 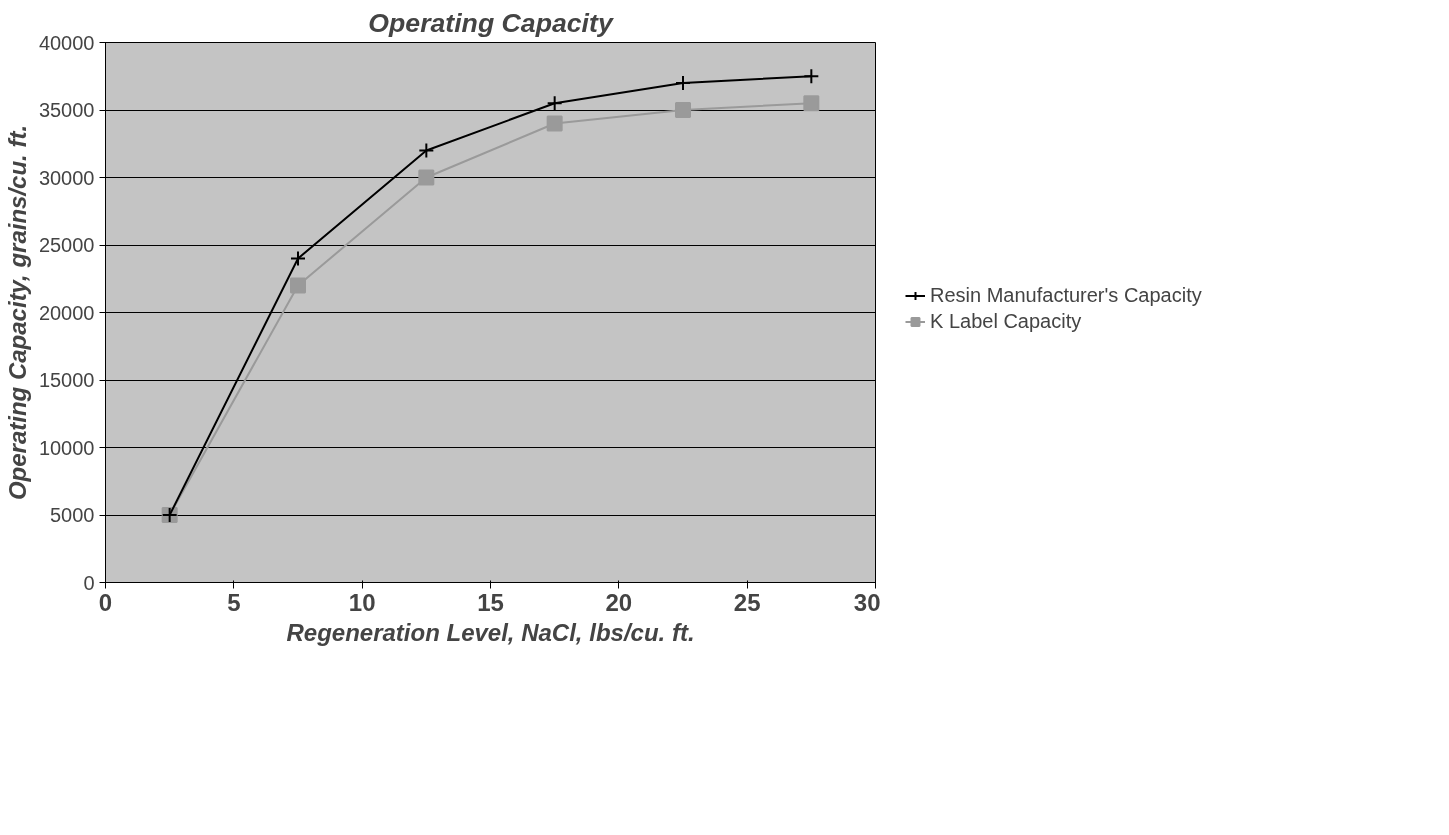 What do you see at coordinates (66, 177) in the screenshot?
I see `y-tick-label: 30000` at bounding box center [66, 177].